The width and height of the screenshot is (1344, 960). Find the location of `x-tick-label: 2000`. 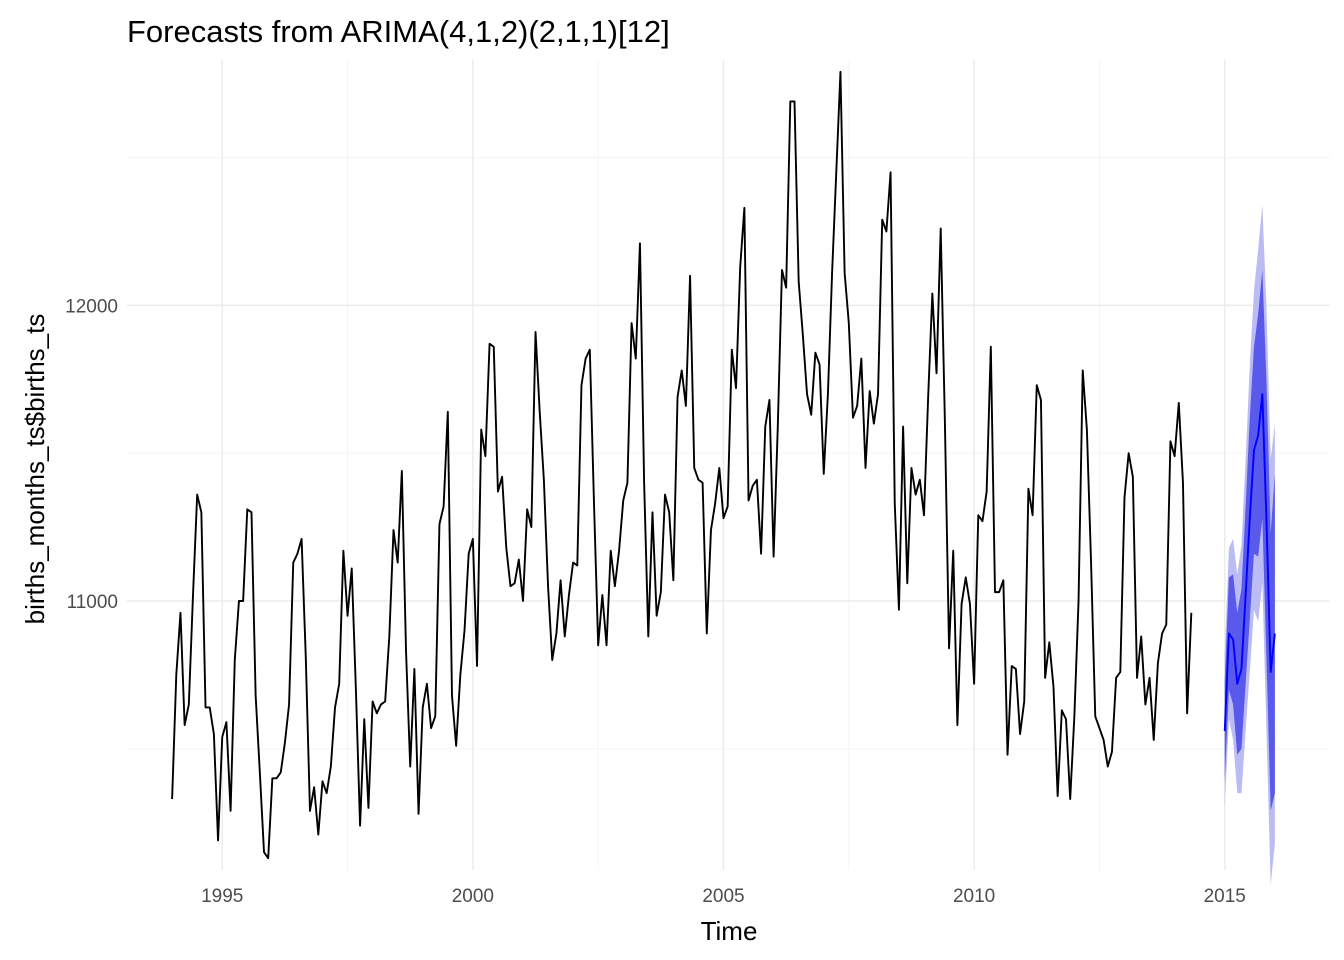

x-tick-label: 2000 is located at coordinates (473, 896).